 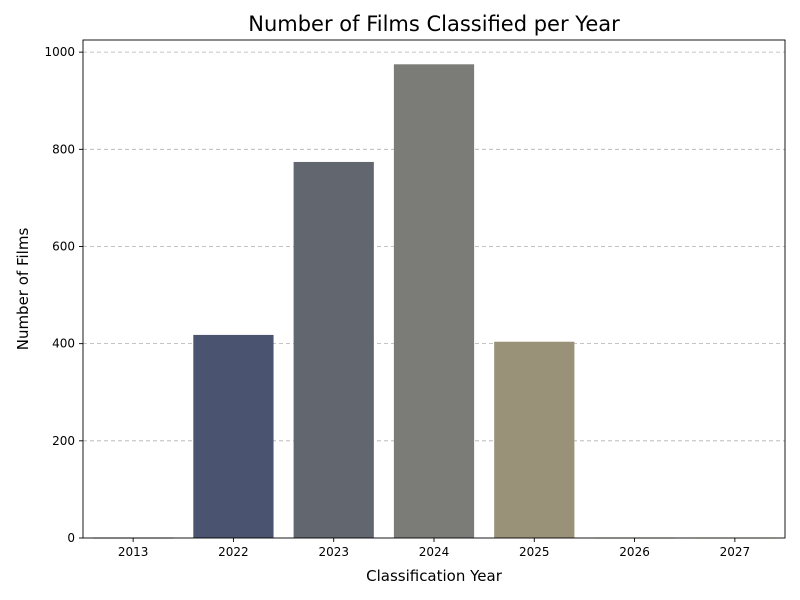 I want to click on bar-2024, so click(x=434, y=301).